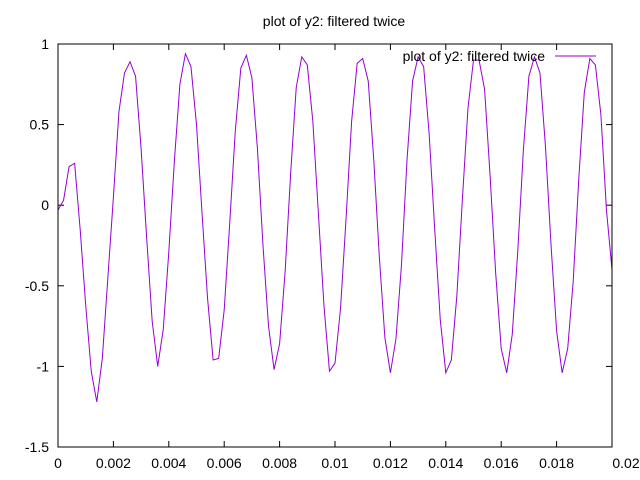 The width and height of the screenshot is (640, 480). I want to click on x-tick-label: 0.014, so click(445, 463).